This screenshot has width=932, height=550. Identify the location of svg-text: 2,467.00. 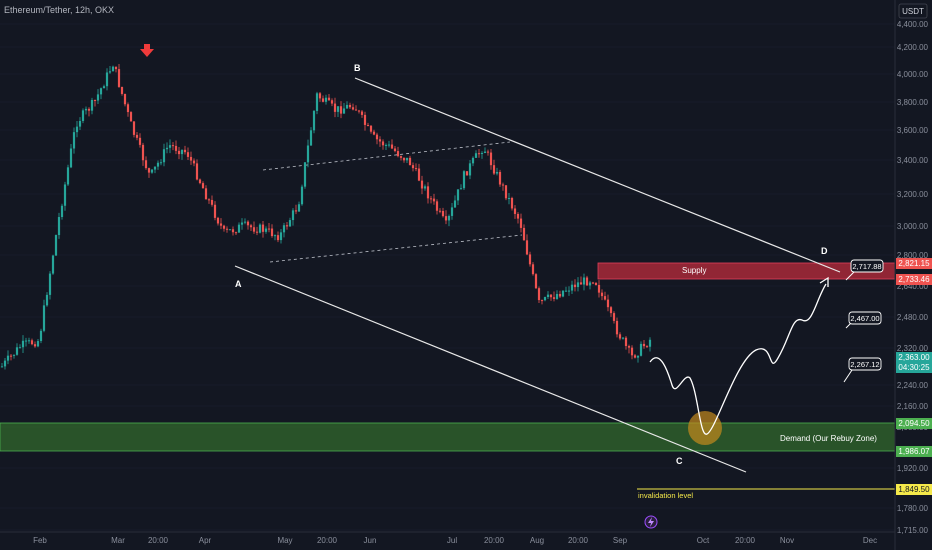
(864, 318).